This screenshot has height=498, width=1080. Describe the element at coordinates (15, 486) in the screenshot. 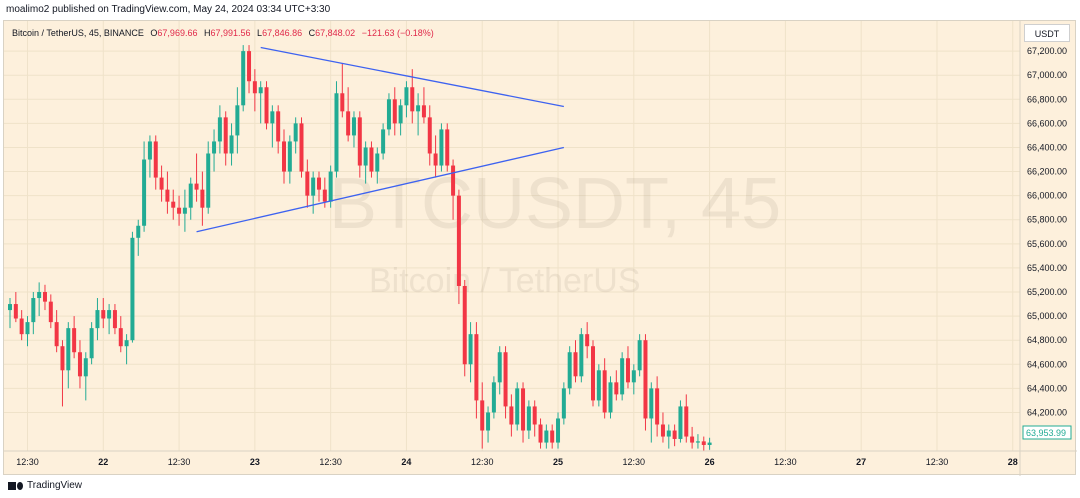

I see `tradingview-logo-icon` at that location.